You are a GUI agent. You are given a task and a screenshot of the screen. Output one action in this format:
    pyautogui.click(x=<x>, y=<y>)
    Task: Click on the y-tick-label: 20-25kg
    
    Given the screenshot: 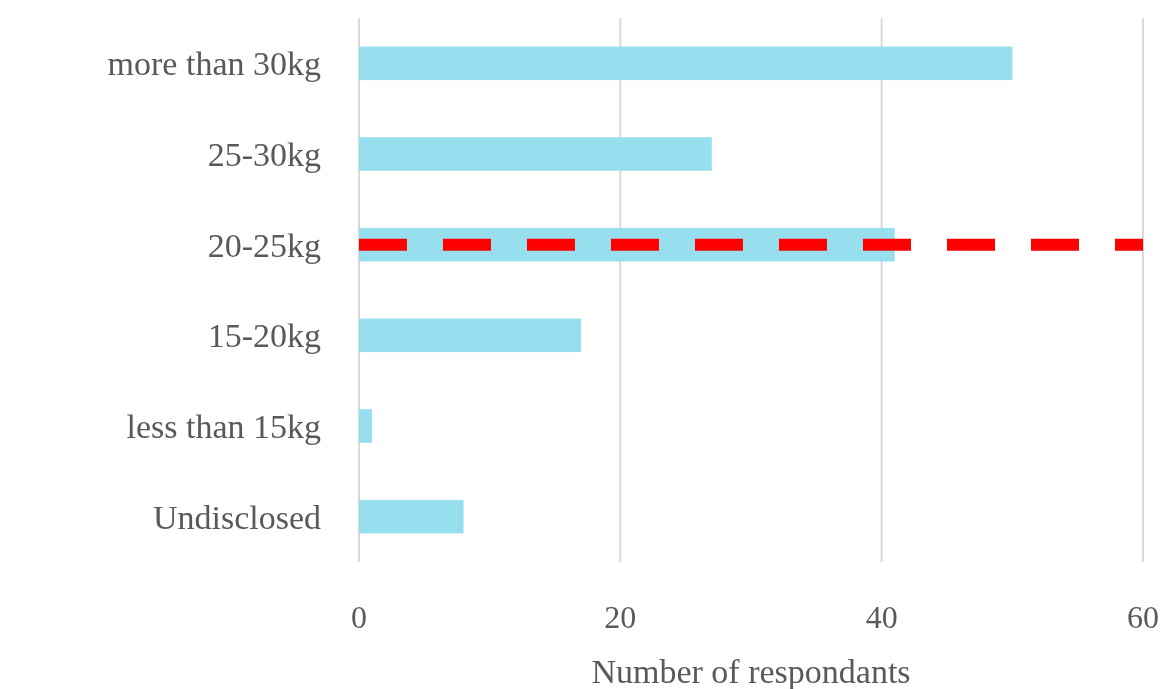 What is the action you would take?
    pyautogui.click(x=264, y=245)
    